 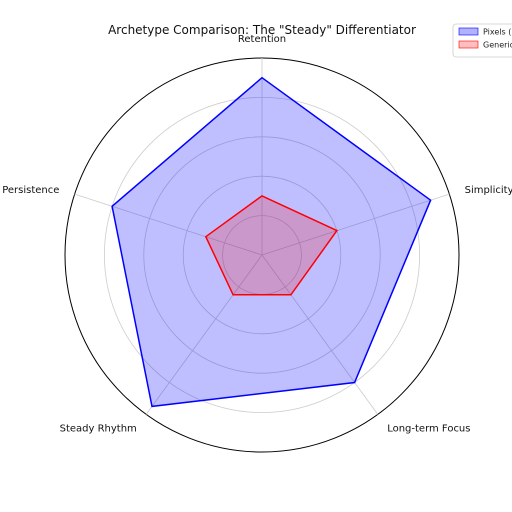 I want to click on legend-box, so click(x=482, y=40).